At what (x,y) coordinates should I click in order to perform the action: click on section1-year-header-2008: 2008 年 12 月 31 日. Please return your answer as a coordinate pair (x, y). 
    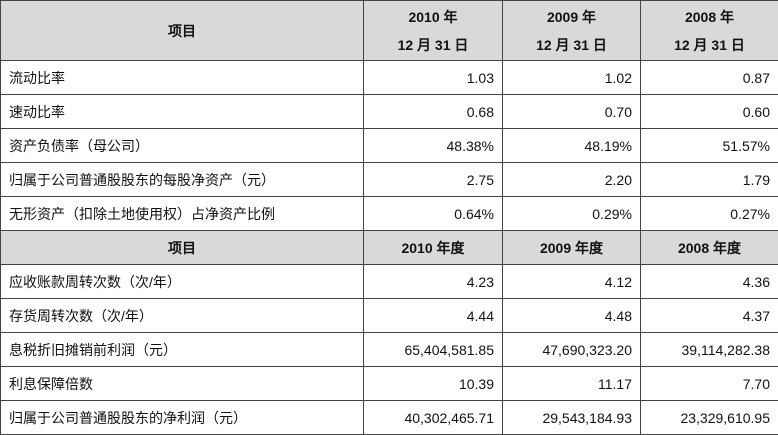
    Looking at the image, I should click on (709, 31).